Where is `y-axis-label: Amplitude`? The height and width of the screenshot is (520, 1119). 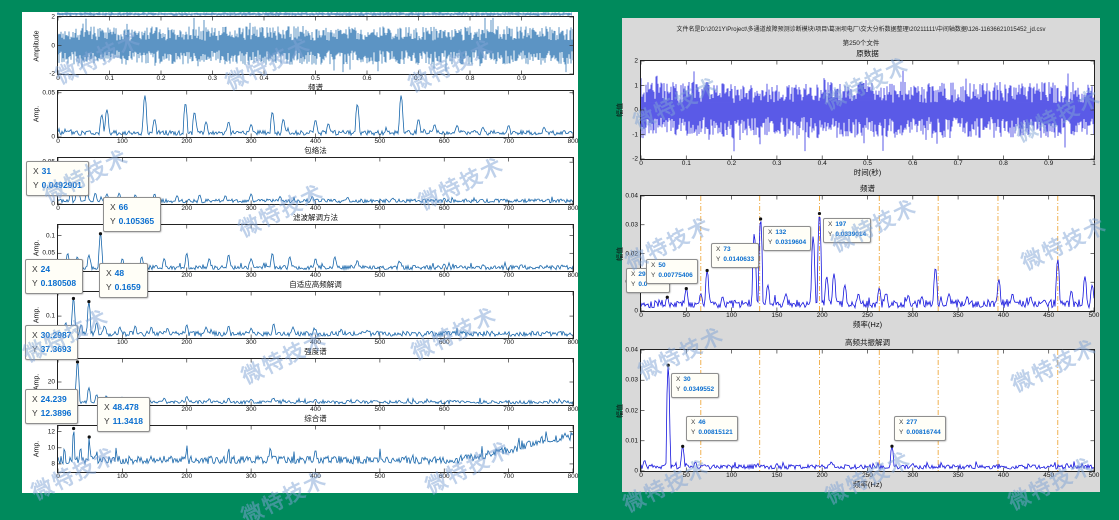 y-axis-label: Amplitude is located at coordinates (37, 45).